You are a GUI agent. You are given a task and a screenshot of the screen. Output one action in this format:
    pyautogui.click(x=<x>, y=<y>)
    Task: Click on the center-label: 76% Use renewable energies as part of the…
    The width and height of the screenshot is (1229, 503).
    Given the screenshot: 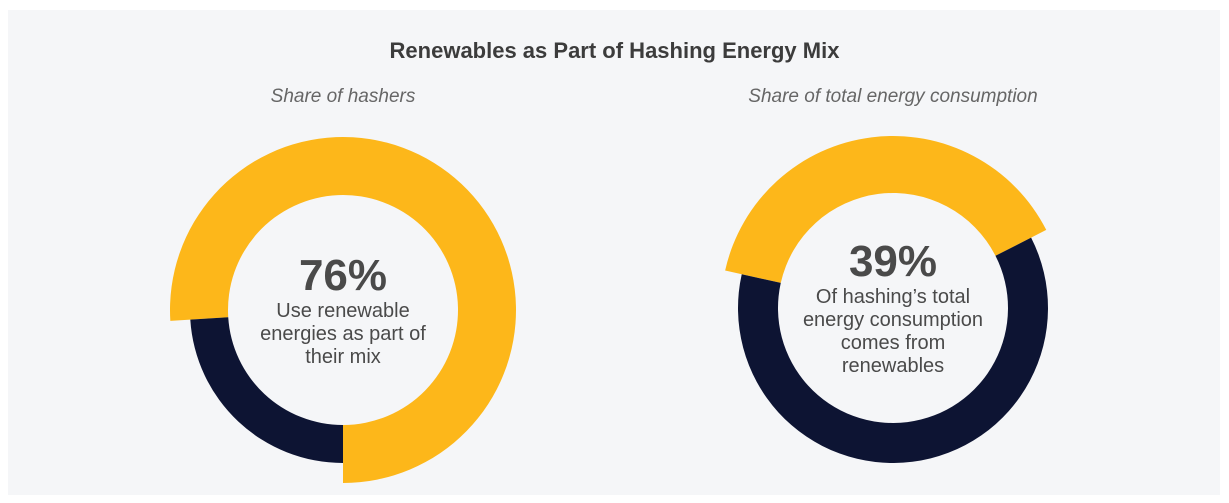 What is the action you would take?
    pyautogui.click(x=343, y=310)
    